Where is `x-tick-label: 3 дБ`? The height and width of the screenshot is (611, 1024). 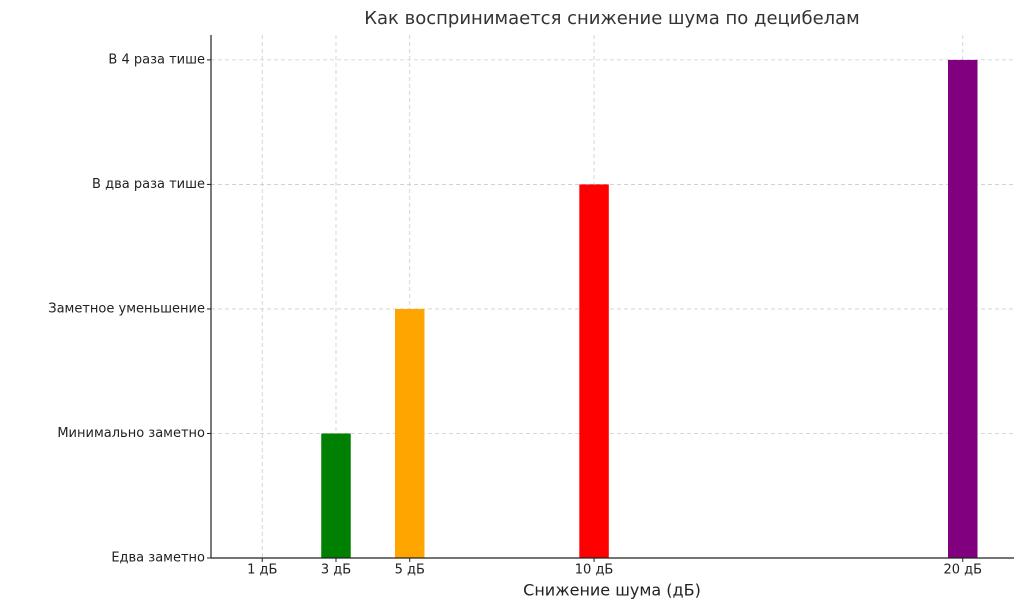
x-tick-label: 3 дБ is located at coordinates (336, 570).